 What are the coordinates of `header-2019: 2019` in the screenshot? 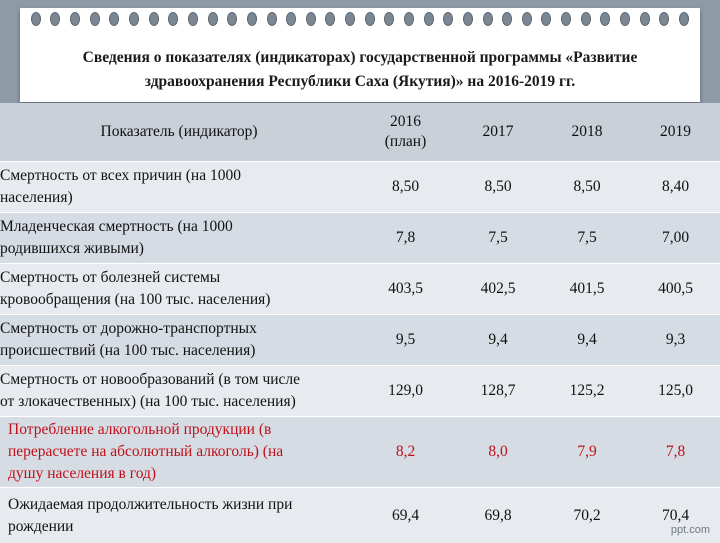 It's located at (675, 132).